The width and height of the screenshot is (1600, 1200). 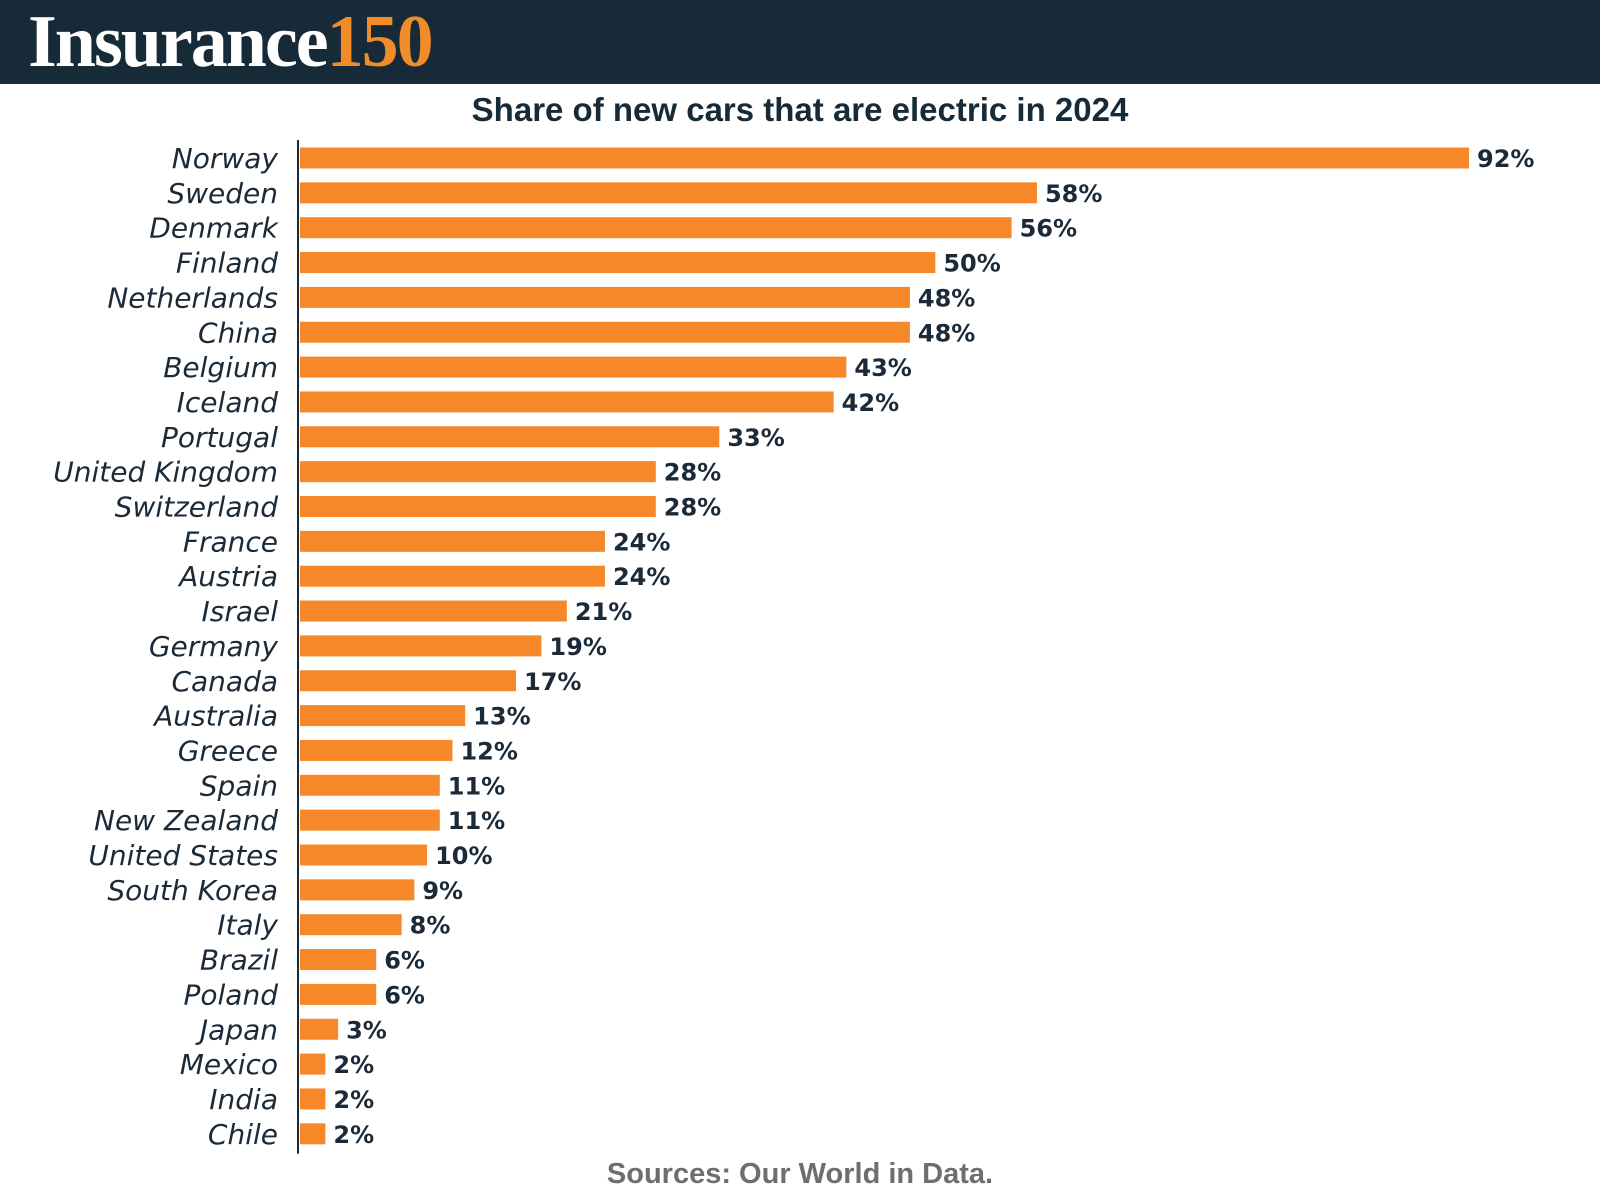 What do you see at coordinates (510, 437) in the screenshot?
I see `bar-portugal` at bounding box center [510, 437].